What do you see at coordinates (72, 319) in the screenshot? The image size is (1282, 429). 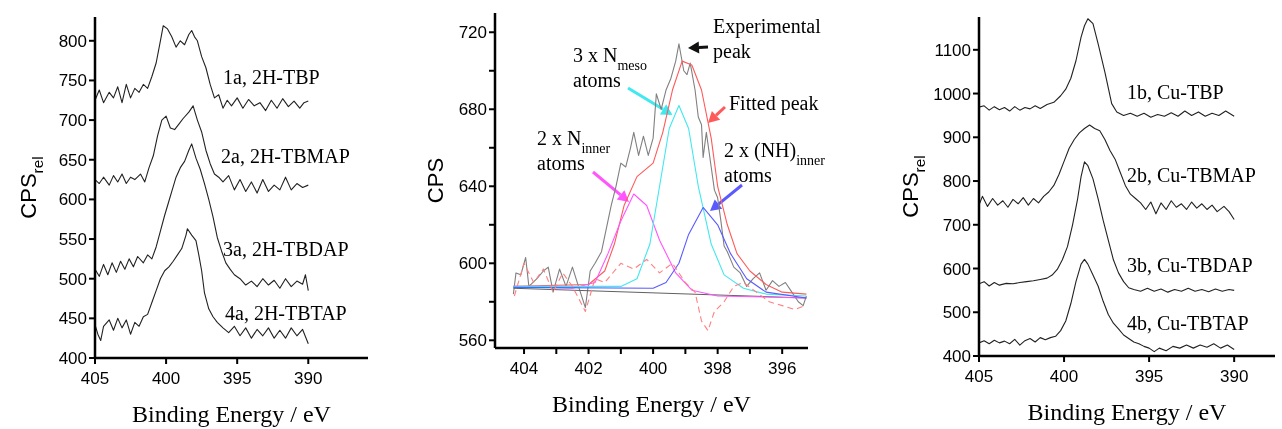 I see `y-tick-label: 450` at bounding box center [72, 319].